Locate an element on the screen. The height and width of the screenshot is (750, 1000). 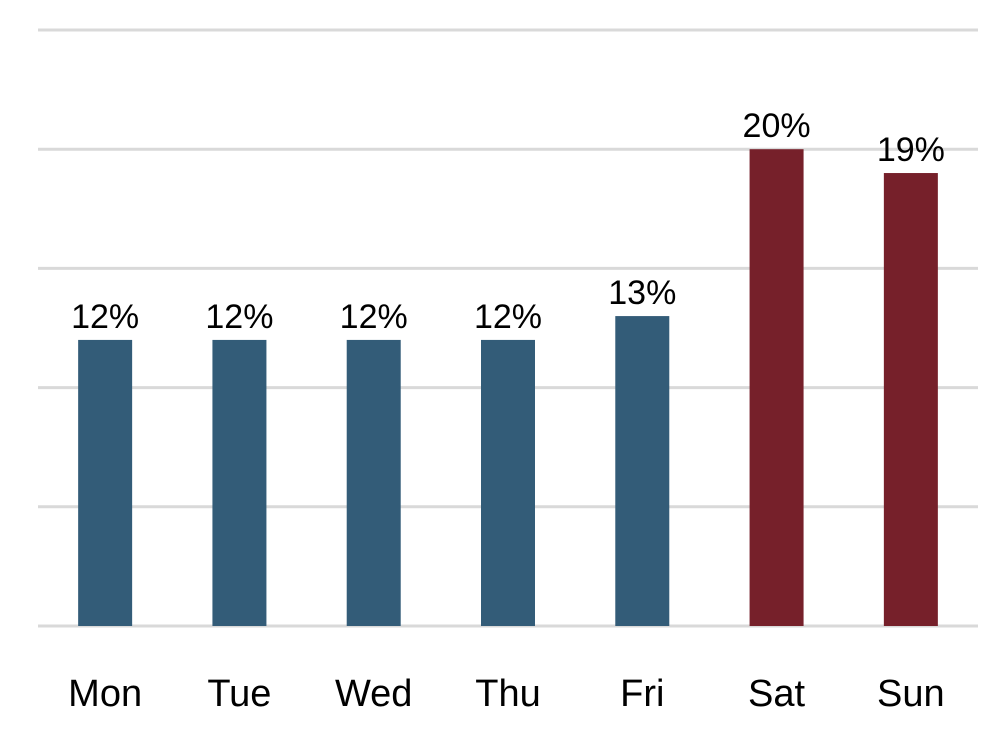
tick-label-sun: Sun is located at coordinates (911, 694).